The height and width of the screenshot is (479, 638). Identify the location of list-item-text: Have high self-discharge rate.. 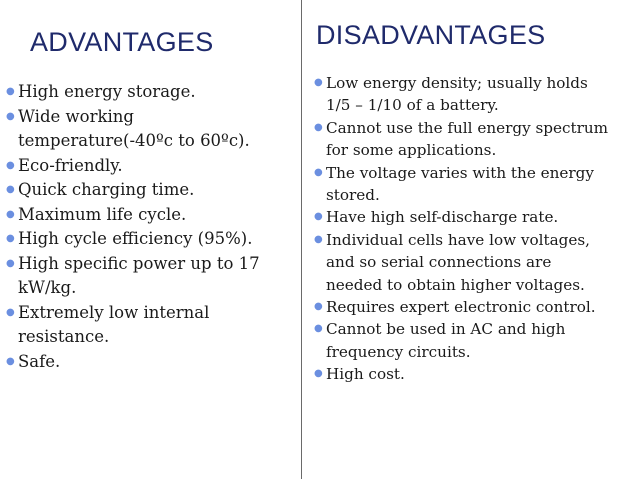
(442, 217).